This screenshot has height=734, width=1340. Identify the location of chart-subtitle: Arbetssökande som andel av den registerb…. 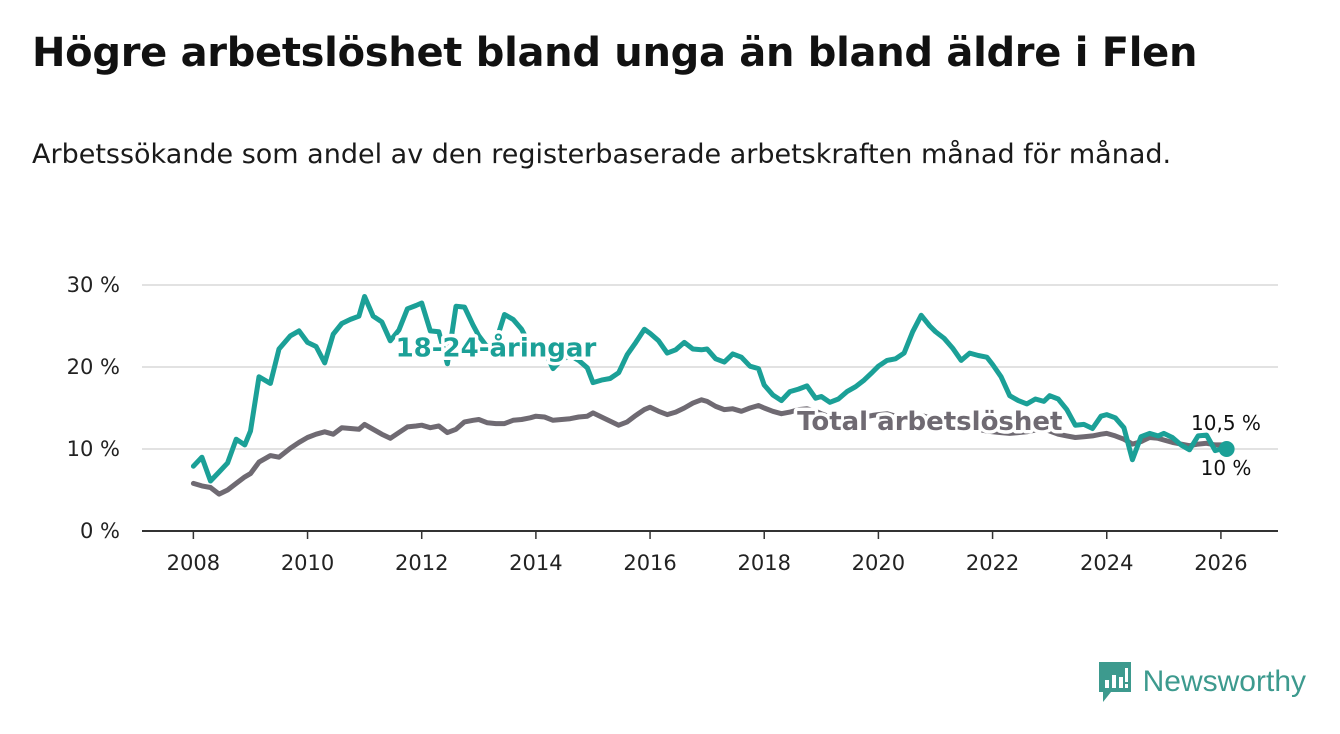
(602, 154).